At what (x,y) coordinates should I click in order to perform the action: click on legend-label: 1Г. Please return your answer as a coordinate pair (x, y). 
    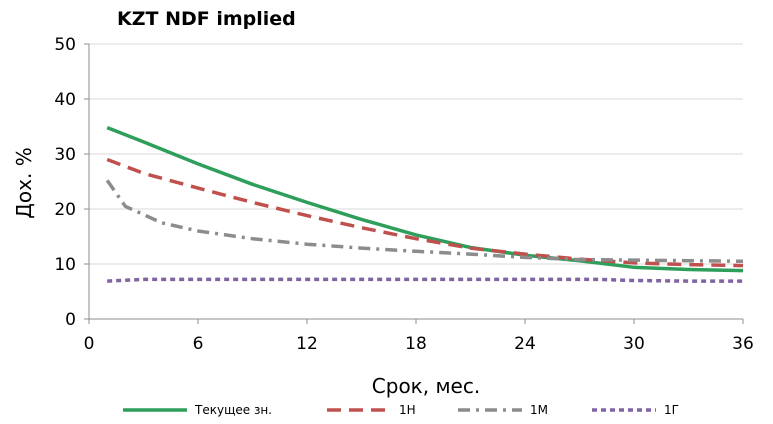
    Looking at the image, I should click on (671, 410).